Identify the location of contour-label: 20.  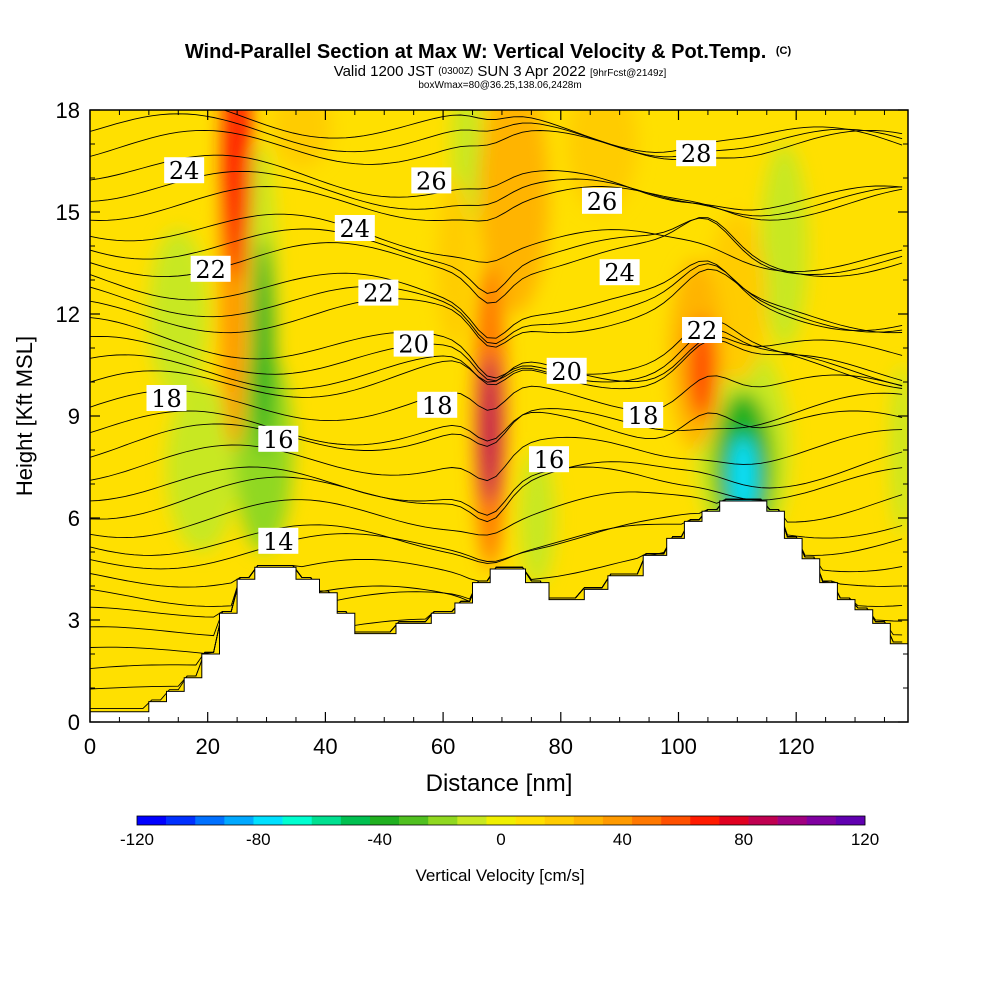
(566, 372).